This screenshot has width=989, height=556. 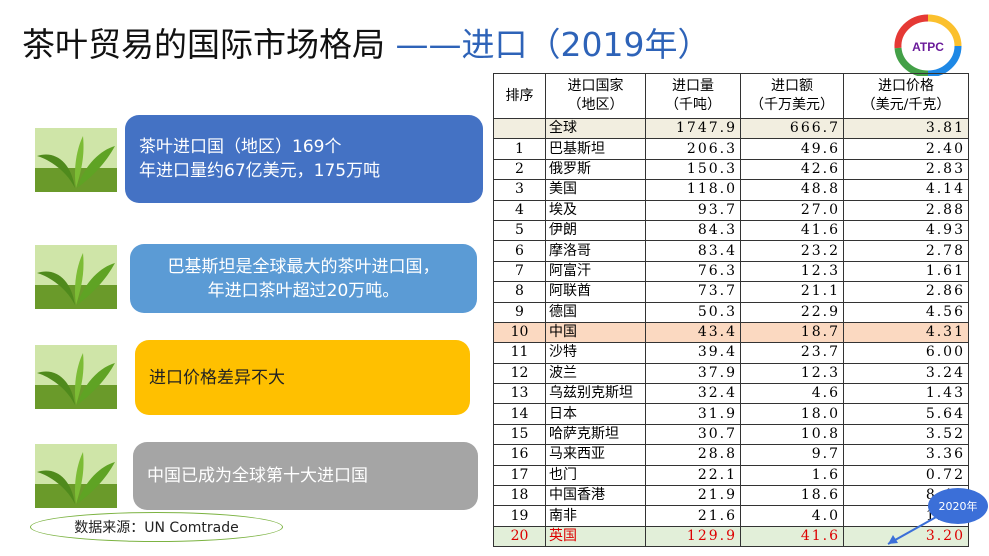 What do you see at coordinates (595, 190) in the screenshot?
I see `table-cell: 美国` at bounding box center [595, 190].